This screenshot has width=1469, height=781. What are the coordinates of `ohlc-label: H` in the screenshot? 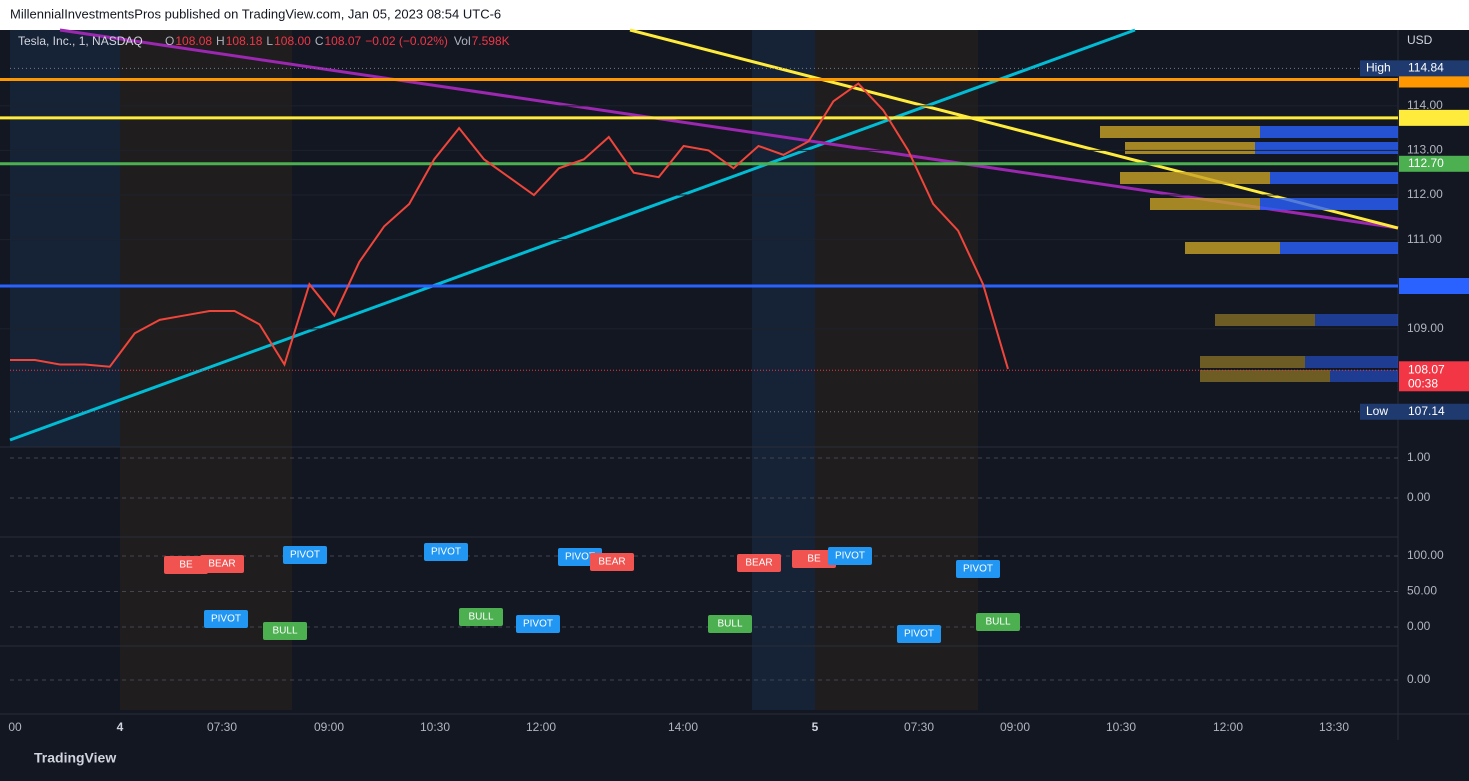 It's located at (220, 41).